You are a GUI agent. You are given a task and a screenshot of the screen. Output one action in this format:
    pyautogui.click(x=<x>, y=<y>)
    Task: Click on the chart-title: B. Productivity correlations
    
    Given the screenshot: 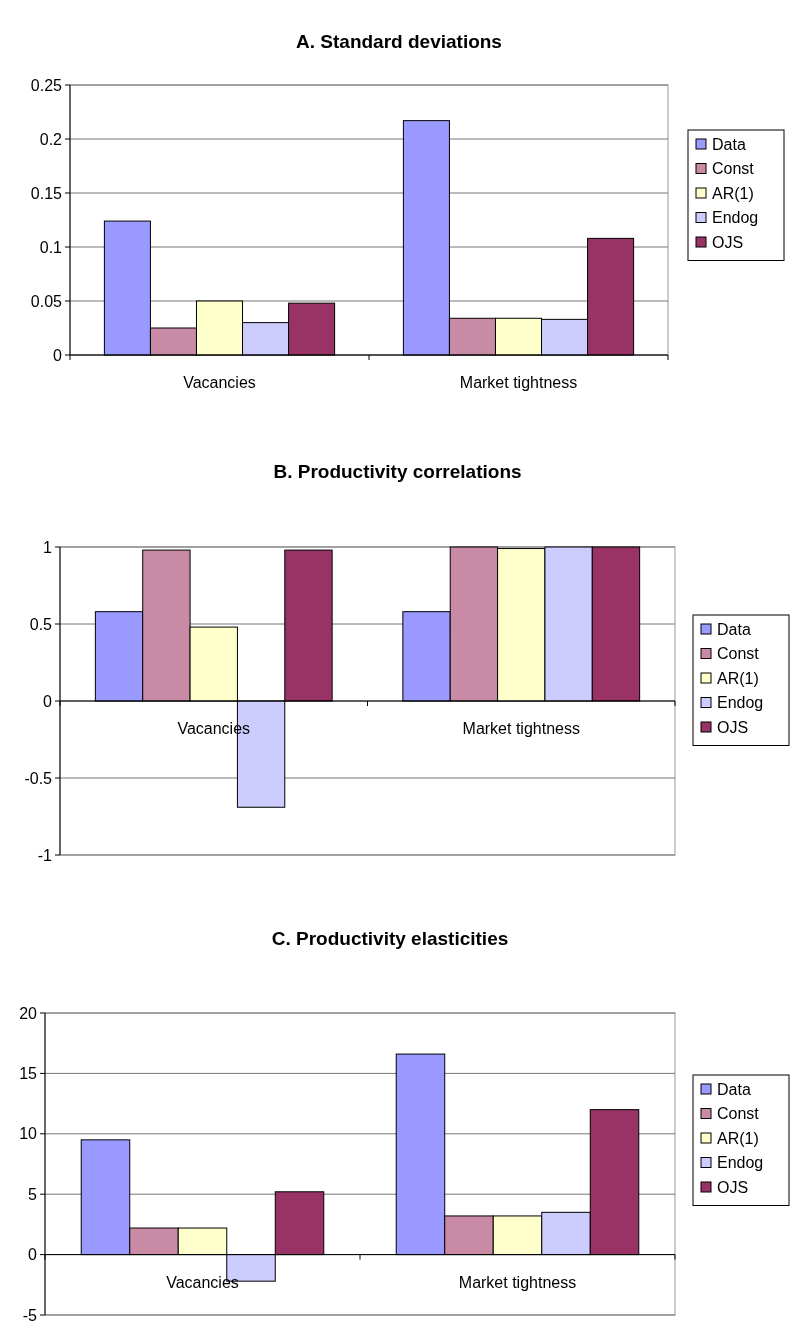 What is the action you would take?
    pyautogui.click(x=397, y=471)
    